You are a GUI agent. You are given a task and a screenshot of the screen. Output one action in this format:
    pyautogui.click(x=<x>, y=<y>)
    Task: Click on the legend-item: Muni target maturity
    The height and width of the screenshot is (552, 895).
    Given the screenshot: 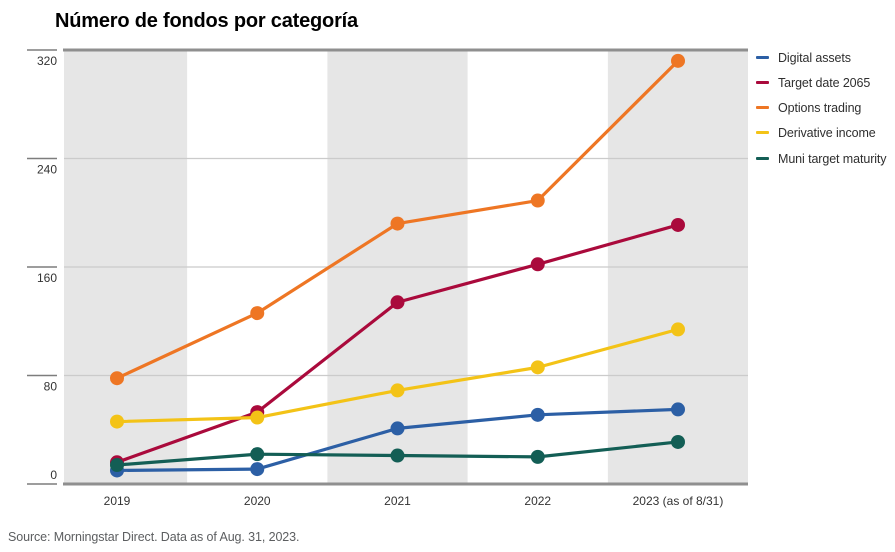 What is the action you would take?
    pyautogui.click(x=822, y=159)
    